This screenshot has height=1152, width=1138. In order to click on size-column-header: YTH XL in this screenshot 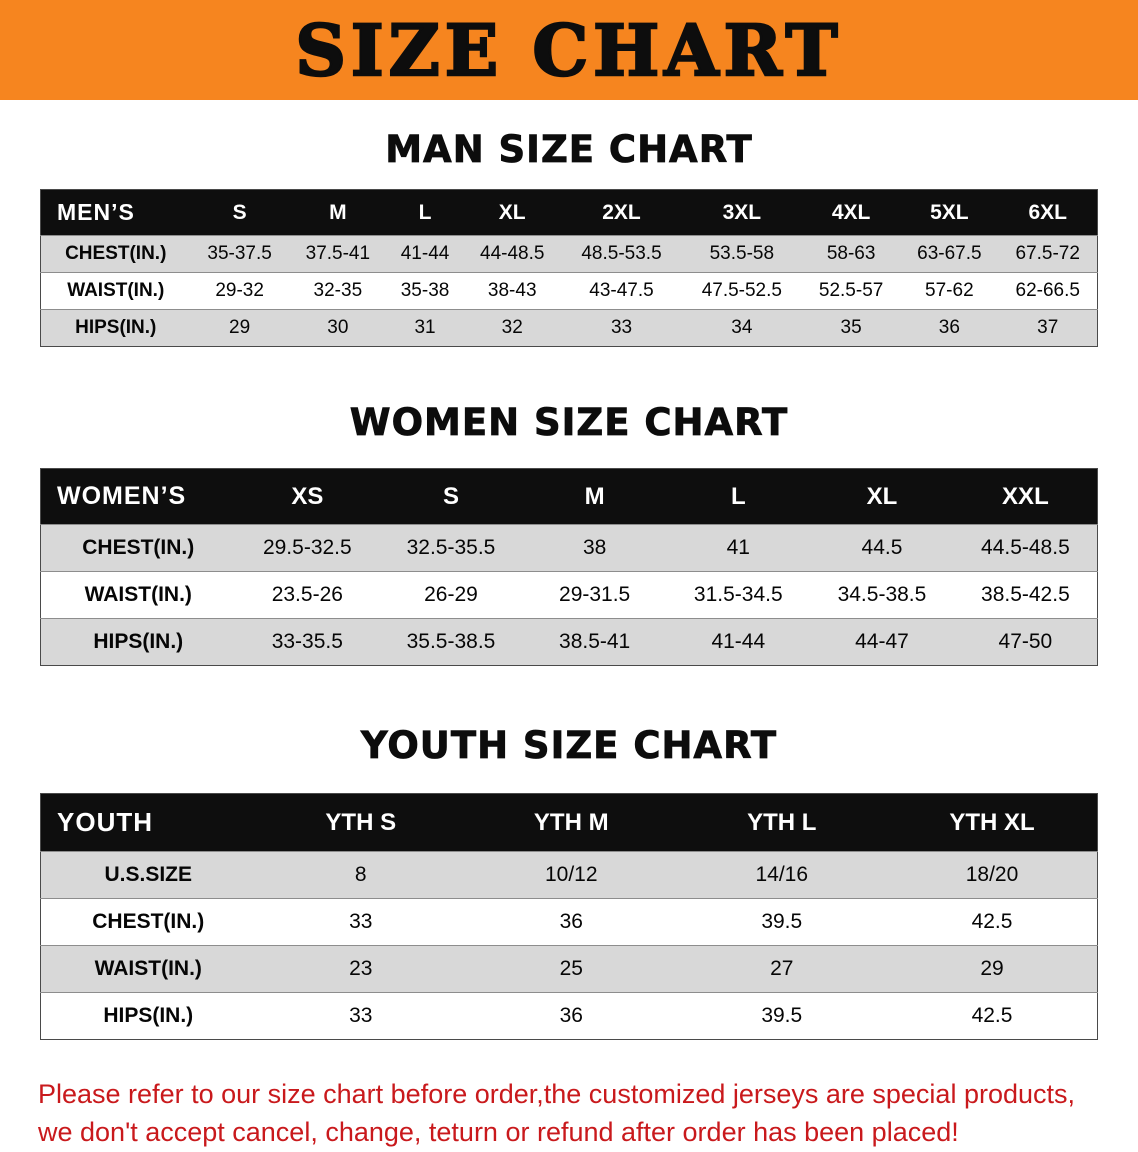, I will do `click(992, 822)`.